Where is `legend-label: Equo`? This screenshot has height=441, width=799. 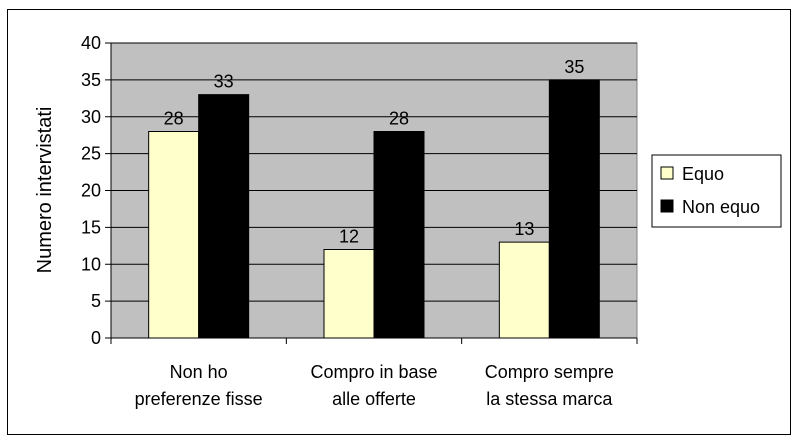
legend-label: Equo is located at coordinates (703, 174).